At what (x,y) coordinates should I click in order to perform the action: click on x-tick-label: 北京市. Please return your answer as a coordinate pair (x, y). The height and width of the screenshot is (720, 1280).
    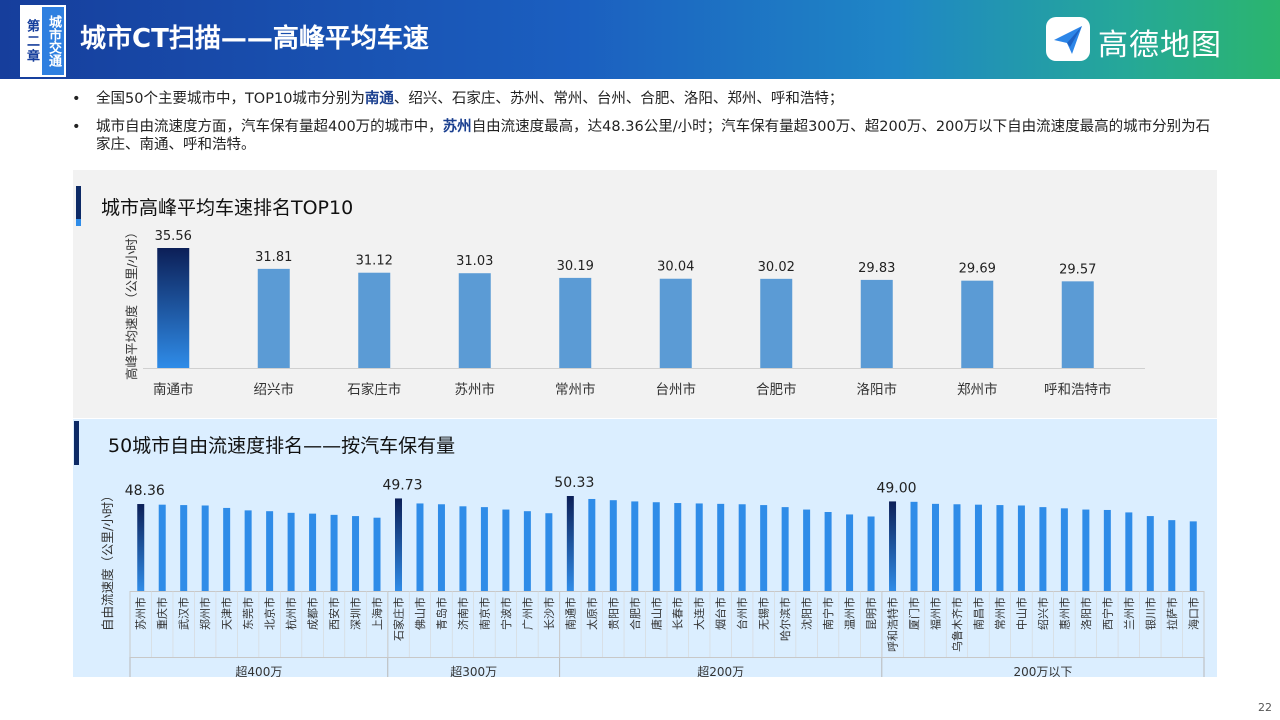
    Looking at the image, I should click on (270, 613).